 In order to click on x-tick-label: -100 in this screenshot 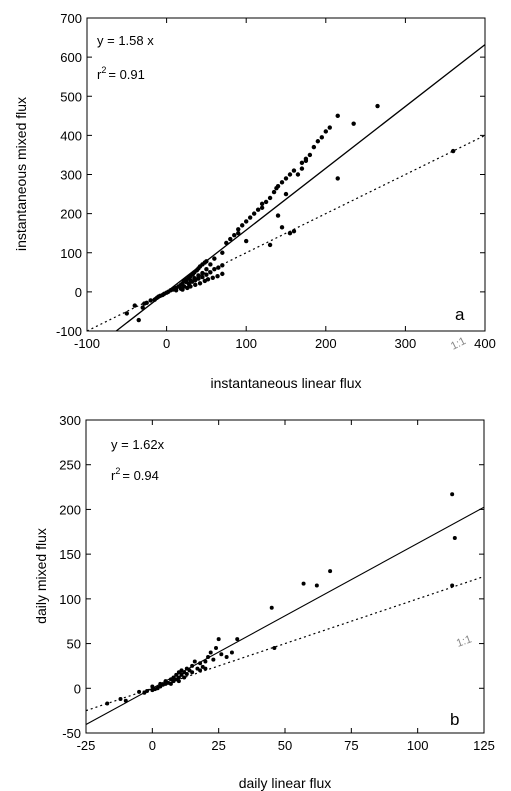, I will do `click(87, 343)`.